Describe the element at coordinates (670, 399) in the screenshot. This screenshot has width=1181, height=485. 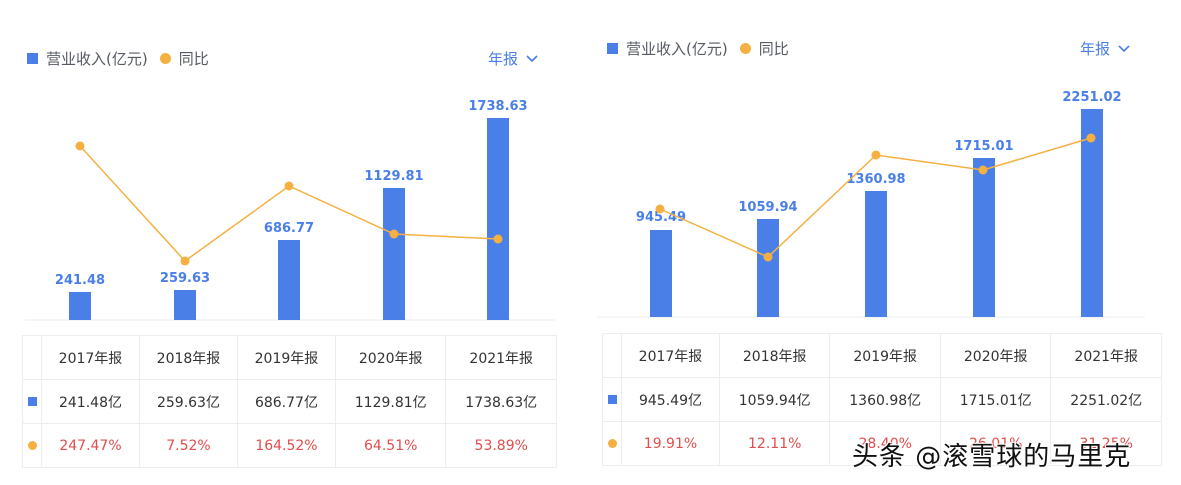
I see `table-cell: 945.49亿` at that location.